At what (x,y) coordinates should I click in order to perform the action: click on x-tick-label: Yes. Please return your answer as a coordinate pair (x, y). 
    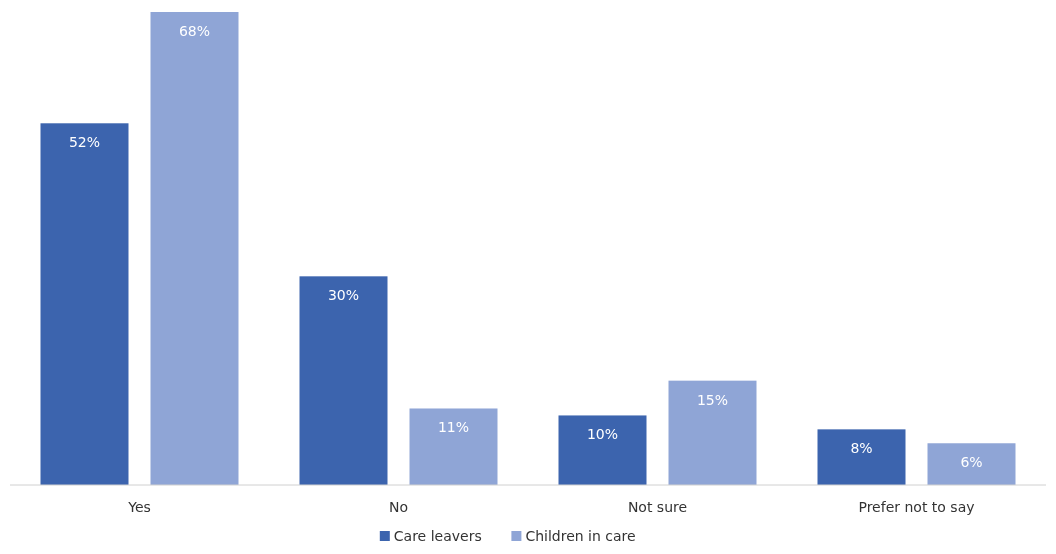
    Looking at the image, I should click on (139, 507).